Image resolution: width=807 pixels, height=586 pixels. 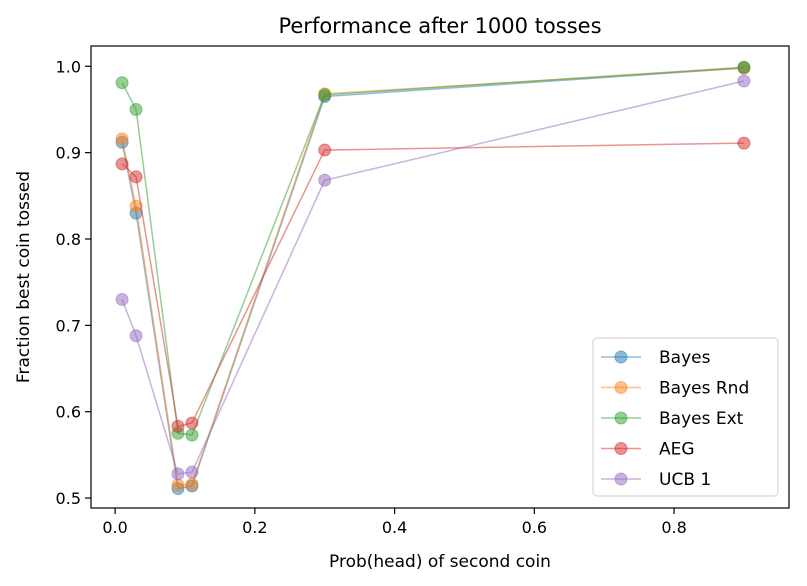 I want to click on legend-label: Bayes, so click(x=685, y=358).